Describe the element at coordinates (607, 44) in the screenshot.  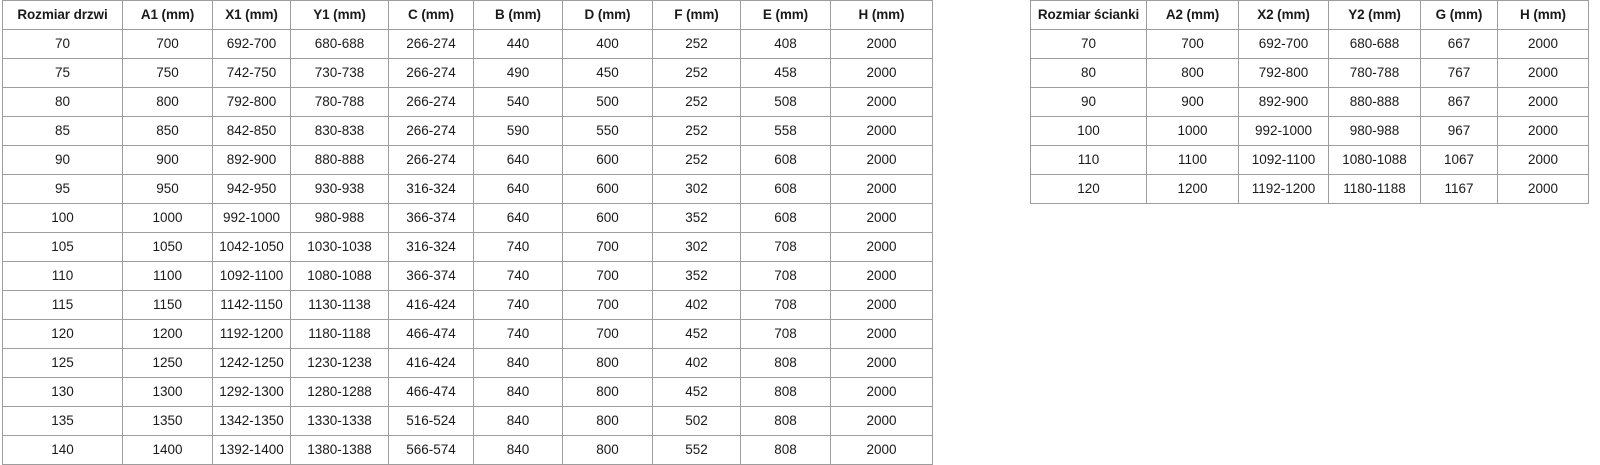
I see `doors-table-cell: 400` at that location.